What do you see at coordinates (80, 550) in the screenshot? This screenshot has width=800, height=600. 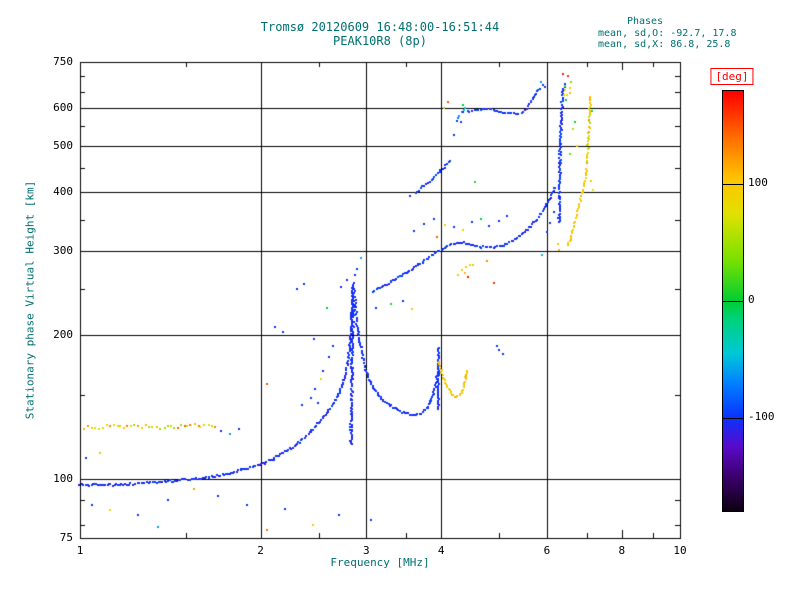 I see `x-tick-label: 1` at bounding box center [80, 550].